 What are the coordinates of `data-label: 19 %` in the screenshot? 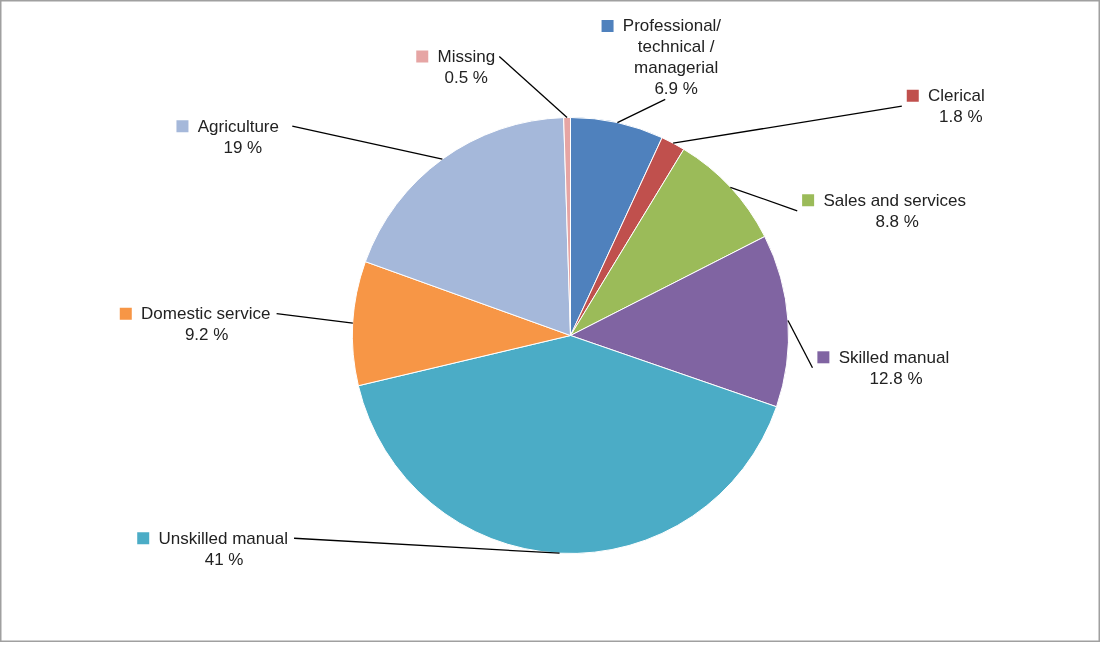 It's located at (243, 147).